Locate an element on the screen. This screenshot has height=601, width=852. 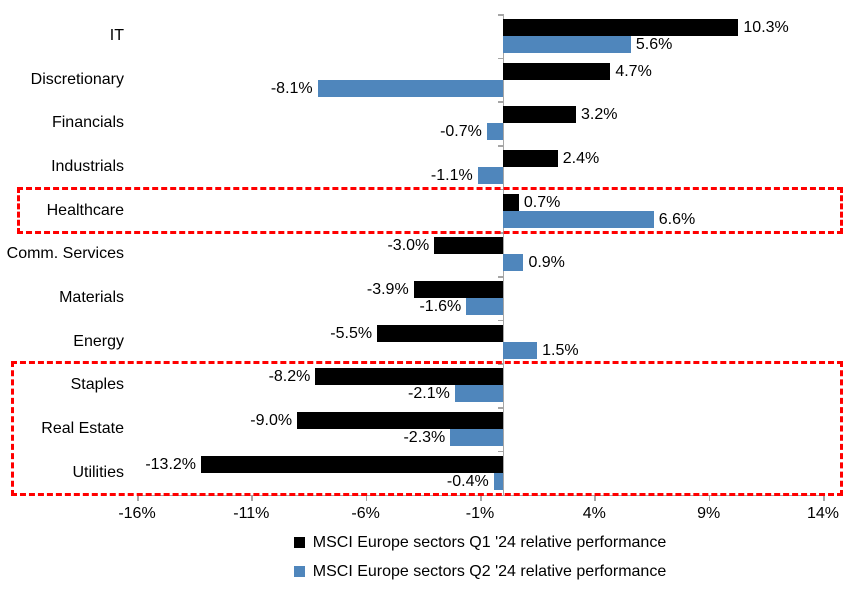
y-axis-line is located at coordinates (503, 254).